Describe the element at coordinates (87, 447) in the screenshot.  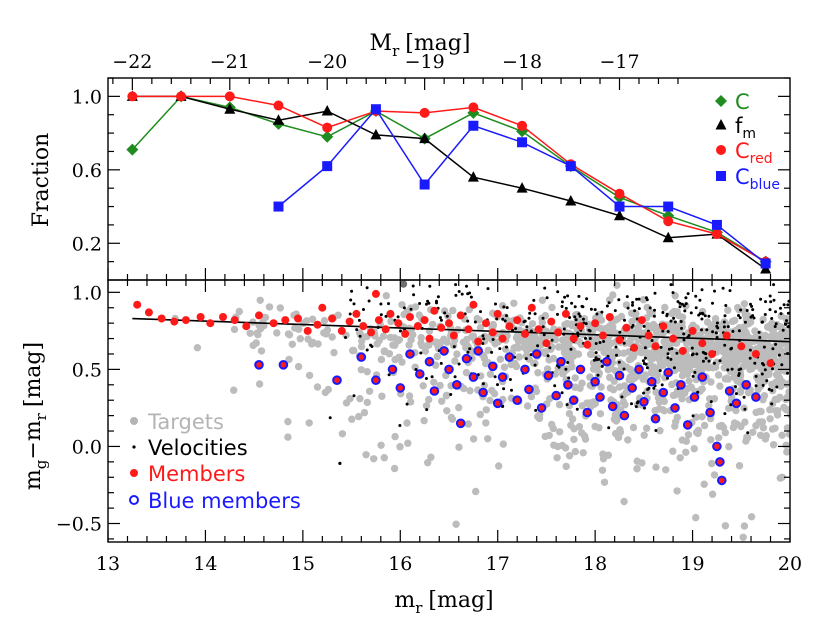
I see `y-tick-label-bottom: 0.0` at that location.